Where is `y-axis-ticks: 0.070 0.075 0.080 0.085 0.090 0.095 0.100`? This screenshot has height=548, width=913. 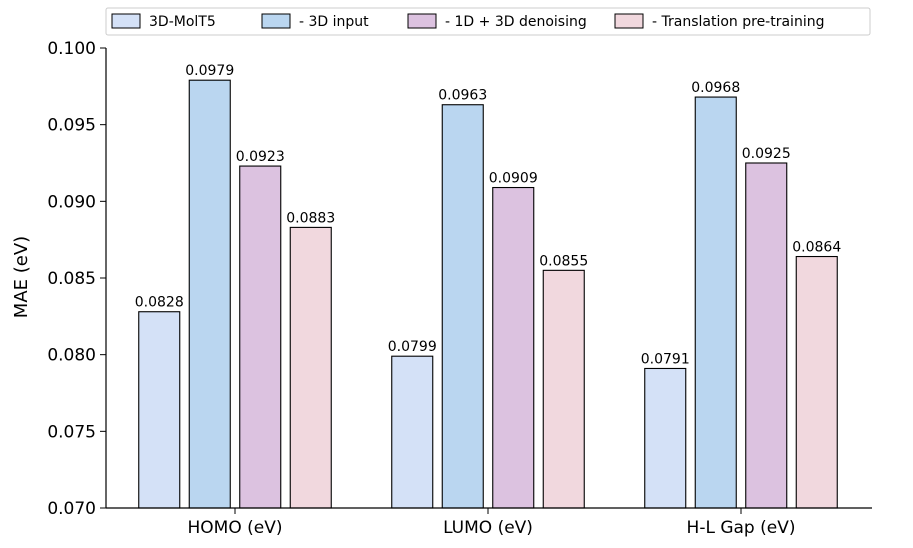
y-axis-ticks: 0.070 0.075 0.080 0.085 0.090 0.095 0.100 is located at coordinates (76, 279).